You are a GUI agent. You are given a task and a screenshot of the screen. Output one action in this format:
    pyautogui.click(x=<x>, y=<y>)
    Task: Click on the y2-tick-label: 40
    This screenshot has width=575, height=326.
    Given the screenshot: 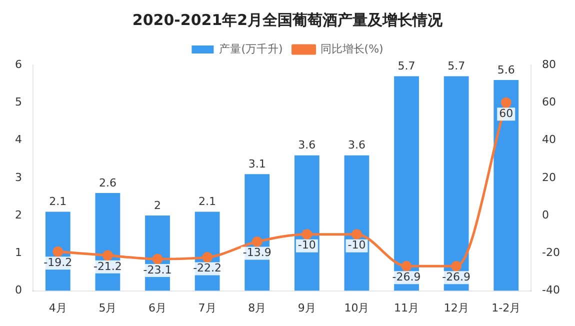 What is the action you would take?
    pyautogui.click(x=549, y=139)
    